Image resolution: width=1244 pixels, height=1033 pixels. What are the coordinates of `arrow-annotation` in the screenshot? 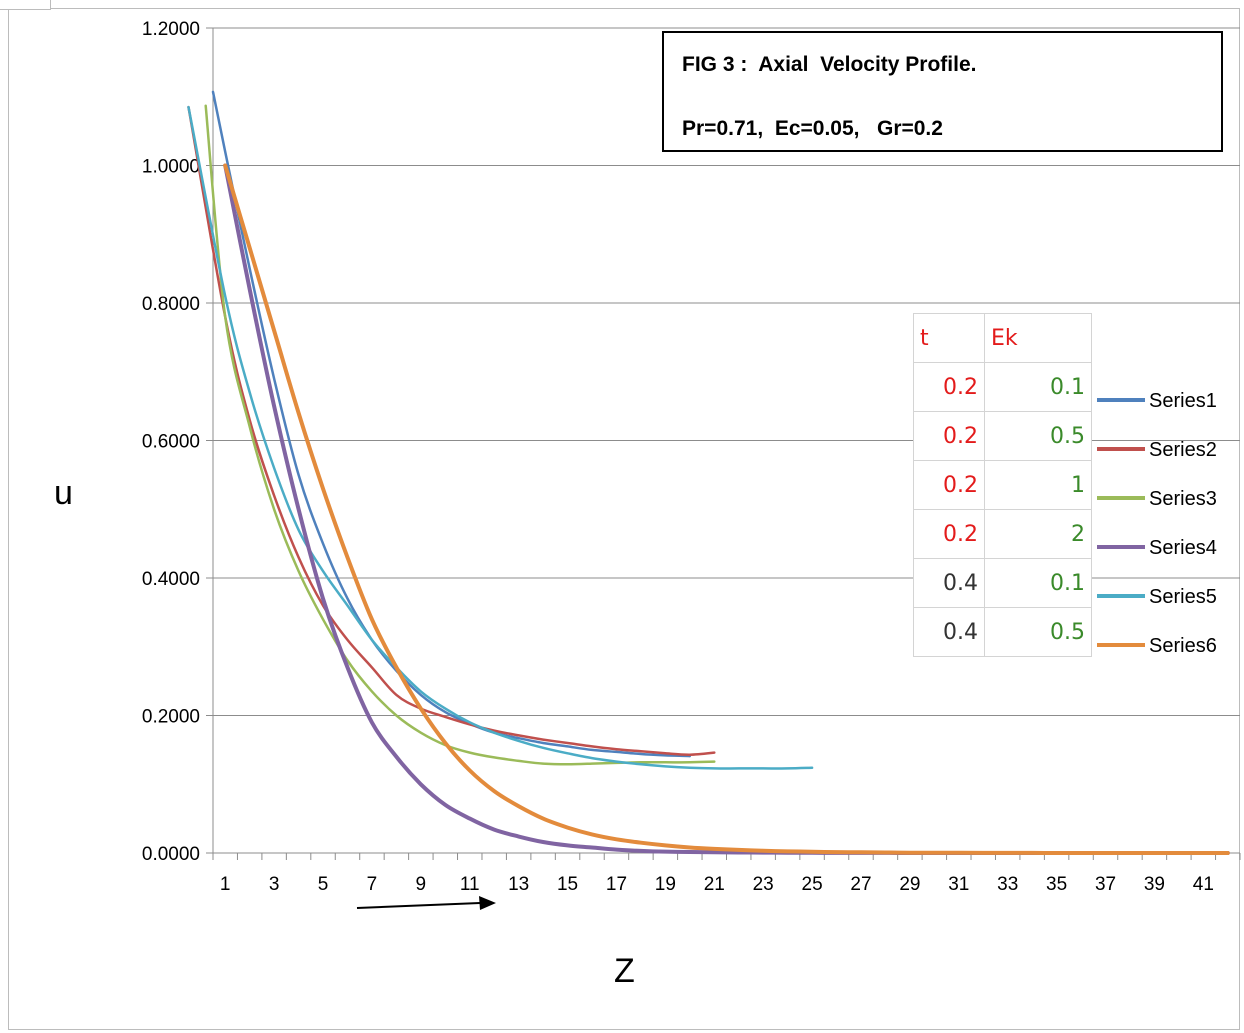 It's located at (426, 903).